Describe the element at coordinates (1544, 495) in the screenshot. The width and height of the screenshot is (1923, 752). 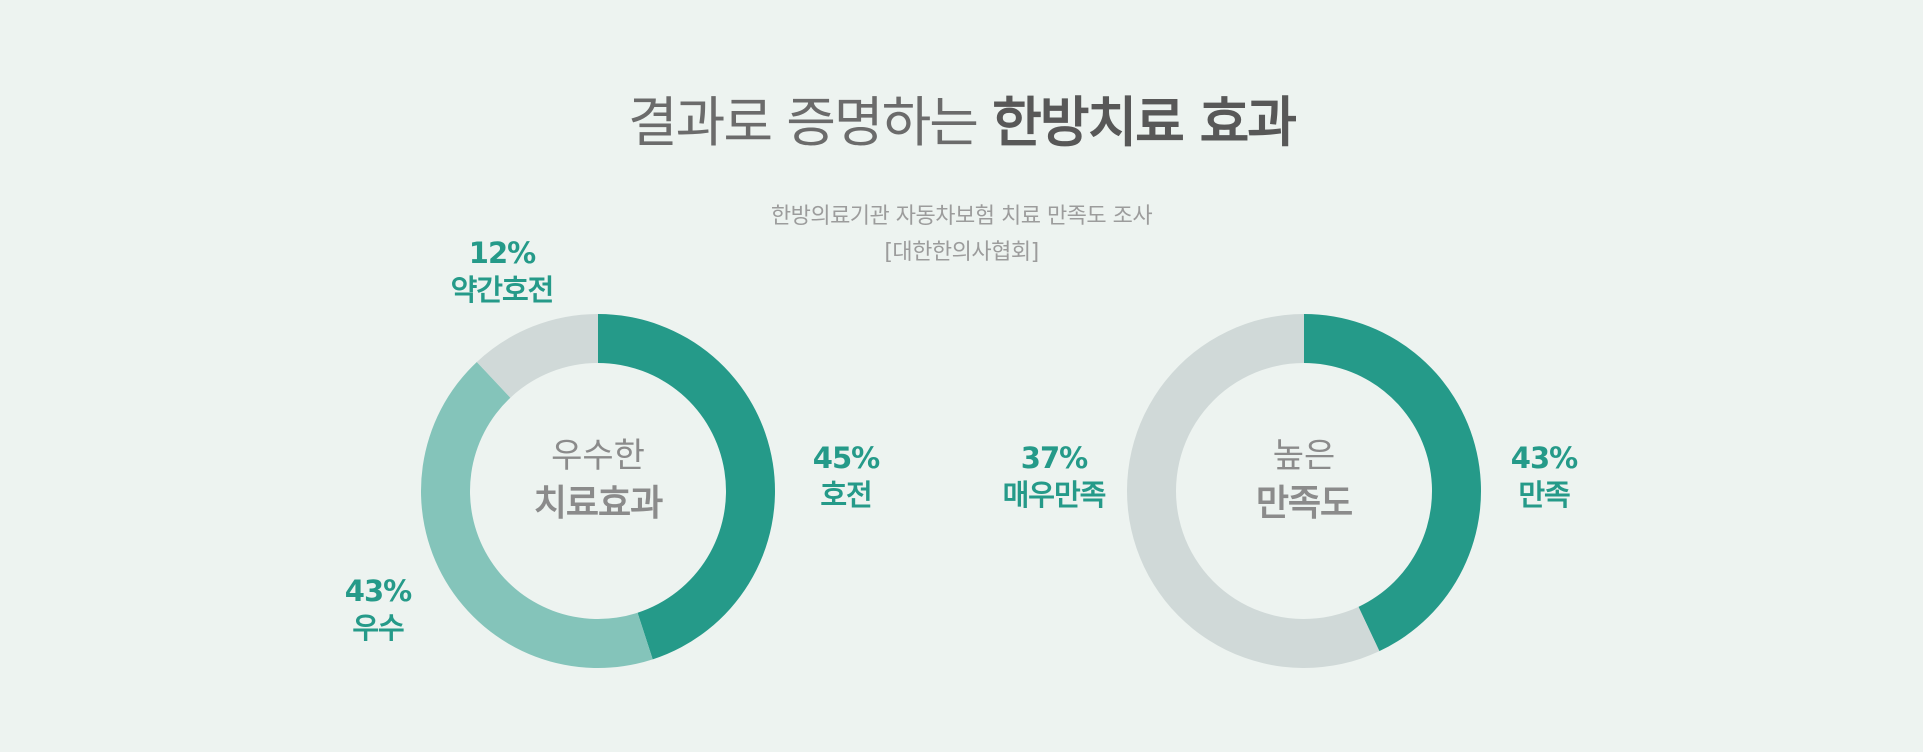
I see `slice-name: 만족` at that location.